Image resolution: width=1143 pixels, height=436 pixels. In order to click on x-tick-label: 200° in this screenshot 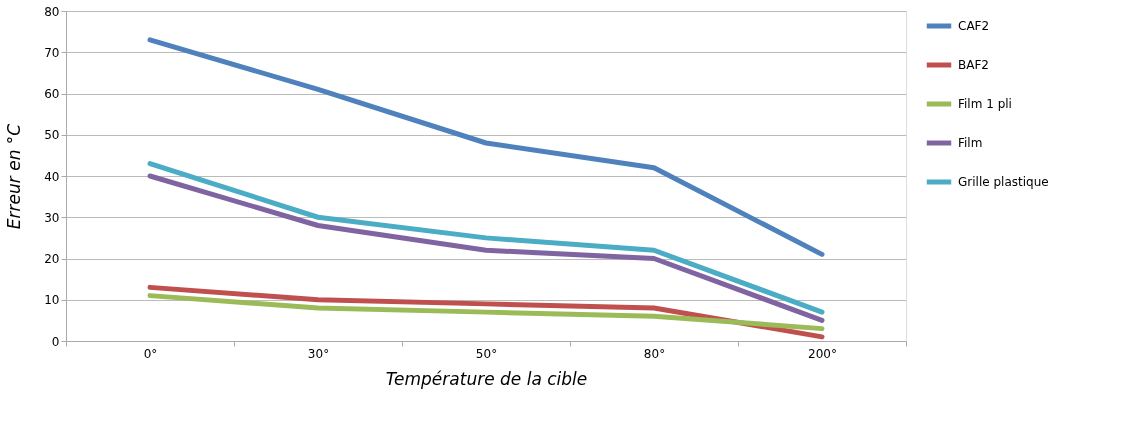, I will do `click(822, 353)`.